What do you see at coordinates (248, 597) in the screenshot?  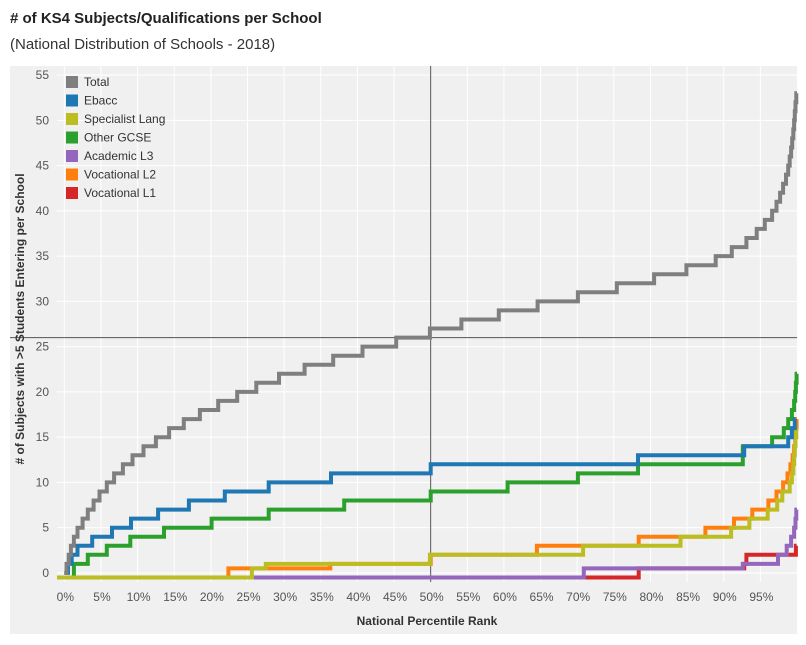 I see `x-tick-label: 25%` at bounding box center [248, 597].